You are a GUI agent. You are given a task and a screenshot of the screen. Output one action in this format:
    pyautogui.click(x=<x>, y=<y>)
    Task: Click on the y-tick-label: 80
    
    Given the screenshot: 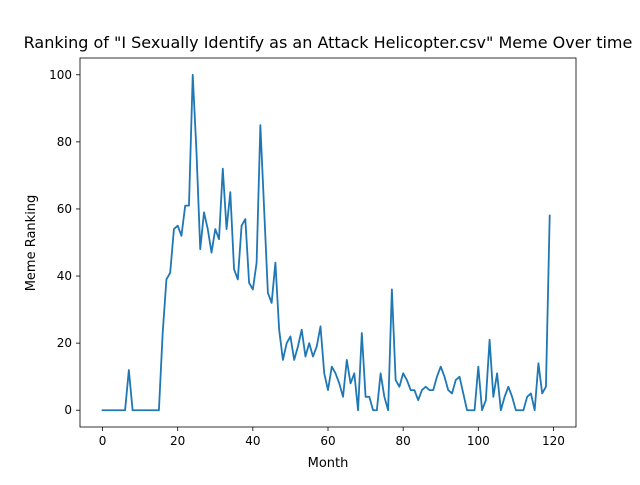 What is the action you would take?
    pyautogui.click(x=64, y=142)
    